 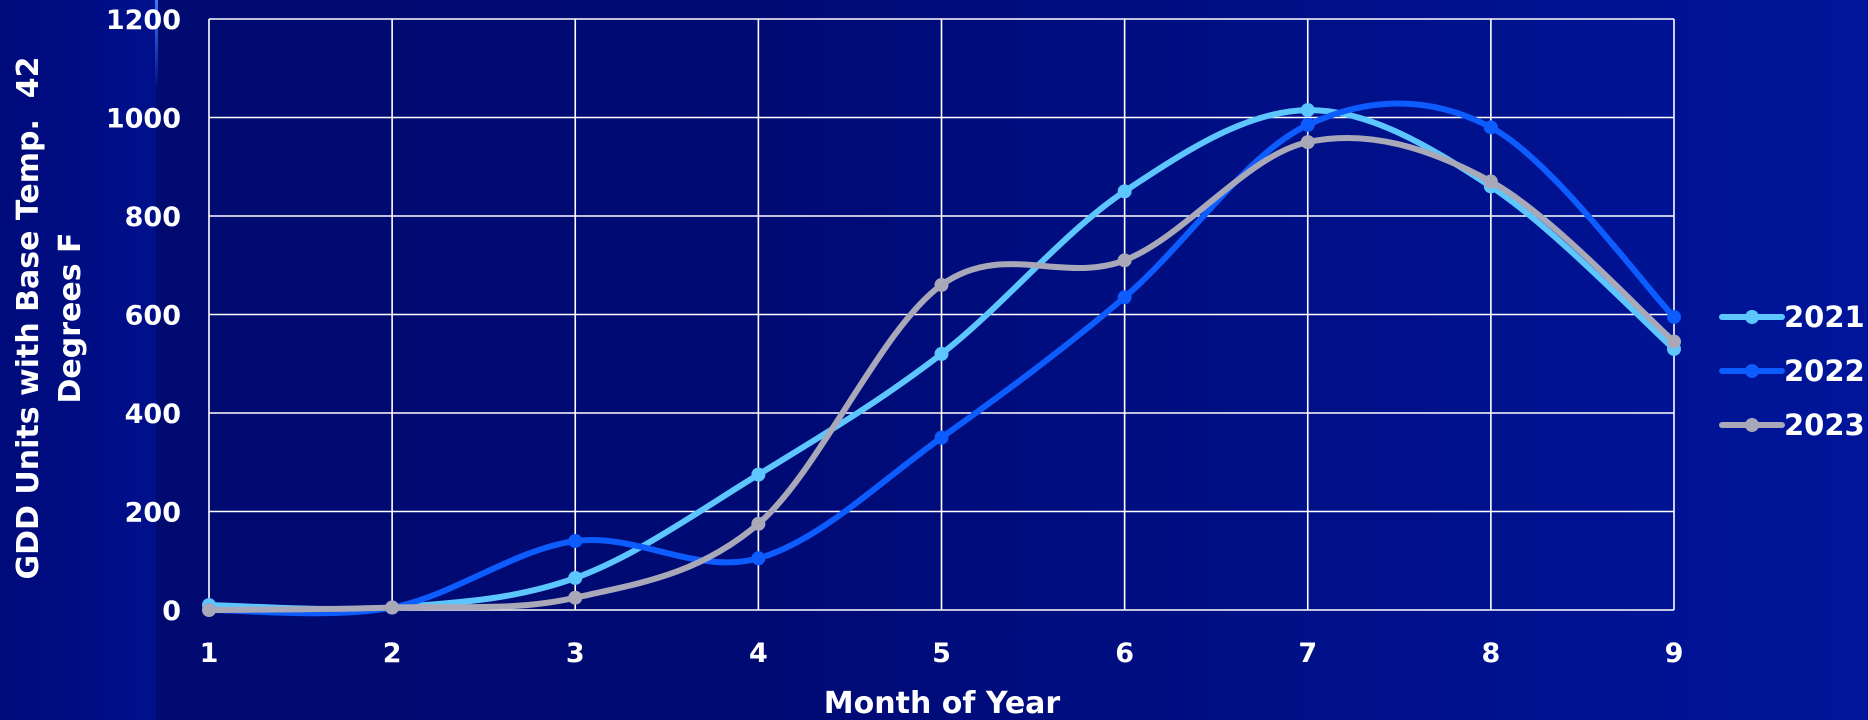 What do you see at coordinates (143, 20) in the screenshot?
I see `y-tick-label: 1200` at bounding box center [143, 20].